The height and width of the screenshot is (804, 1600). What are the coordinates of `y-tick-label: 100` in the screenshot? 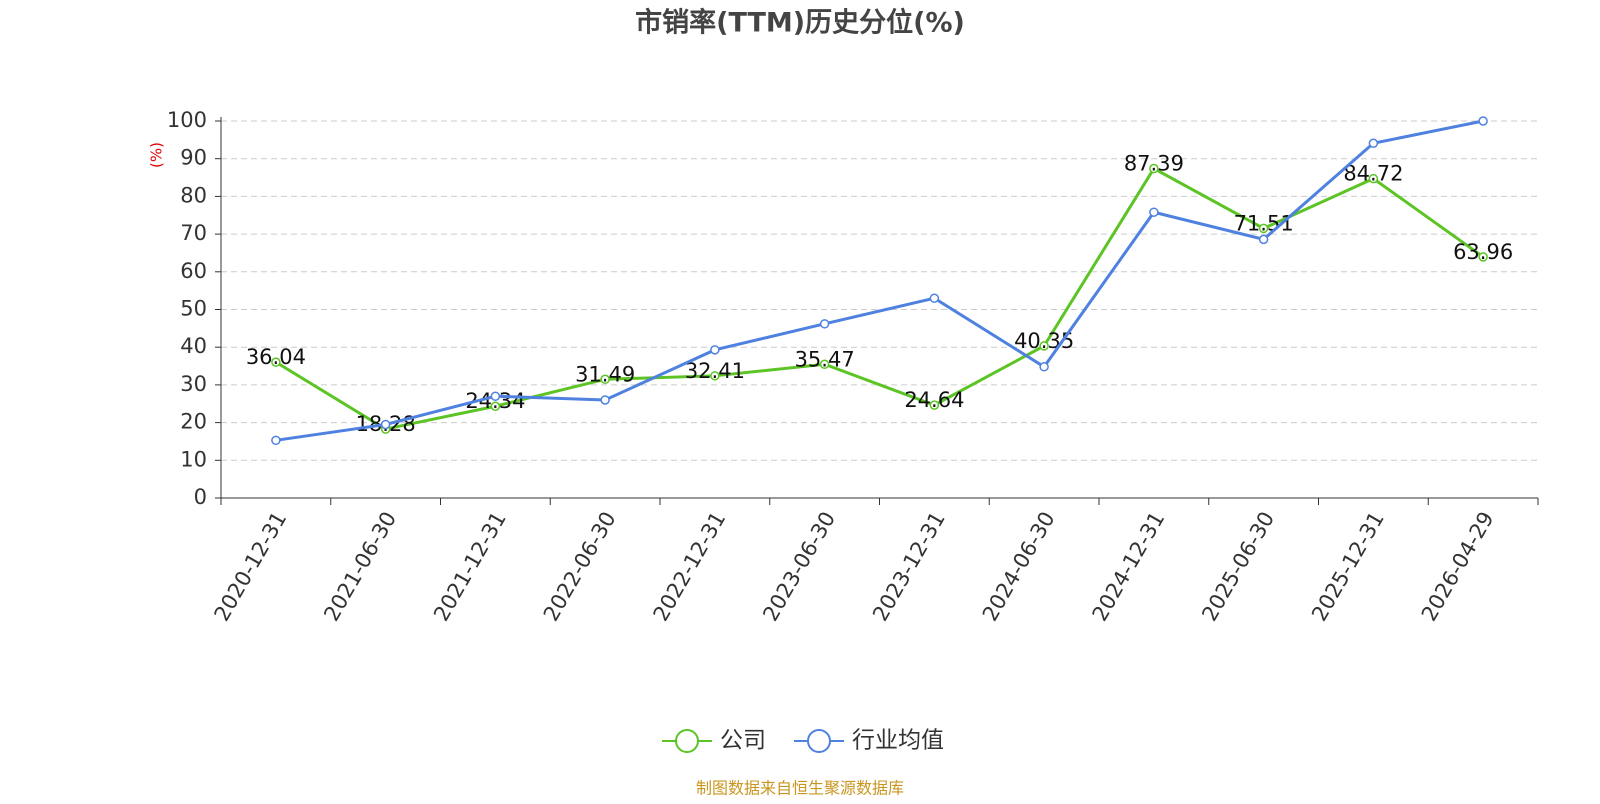 It's located at (187, 120).